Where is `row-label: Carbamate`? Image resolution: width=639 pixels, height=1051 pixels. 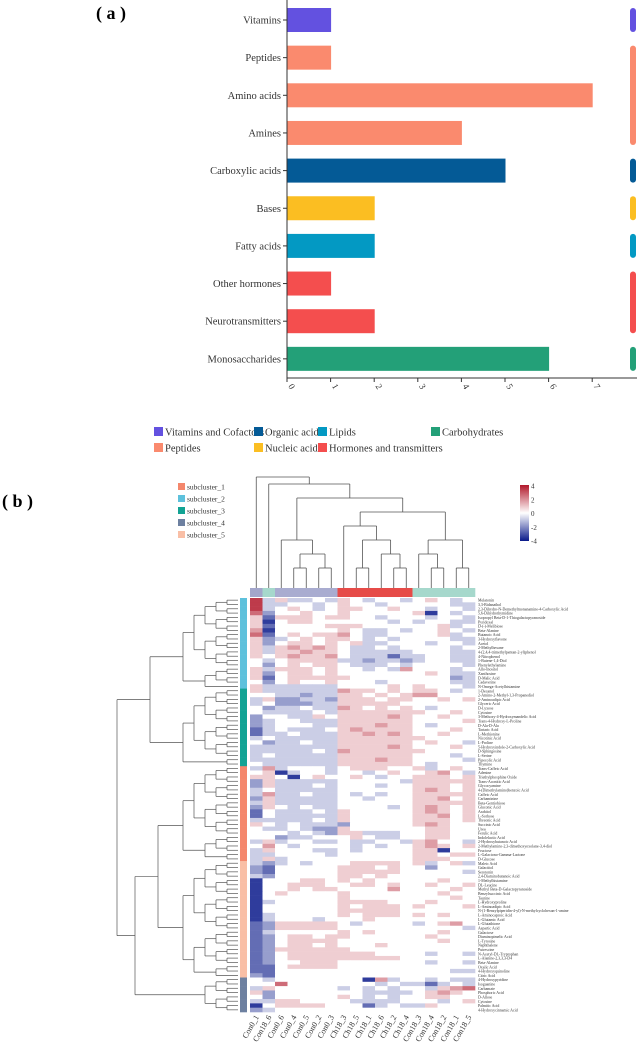 row-label: Carbamate is located at coordinates (486, 989).